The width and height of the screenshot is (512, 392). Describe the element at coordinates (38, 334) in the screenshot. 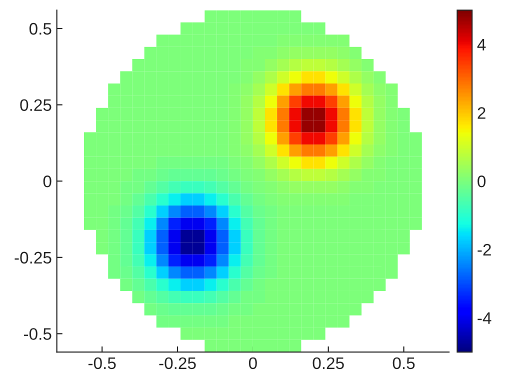

I see `y-tick-label: -0.5` at that location.